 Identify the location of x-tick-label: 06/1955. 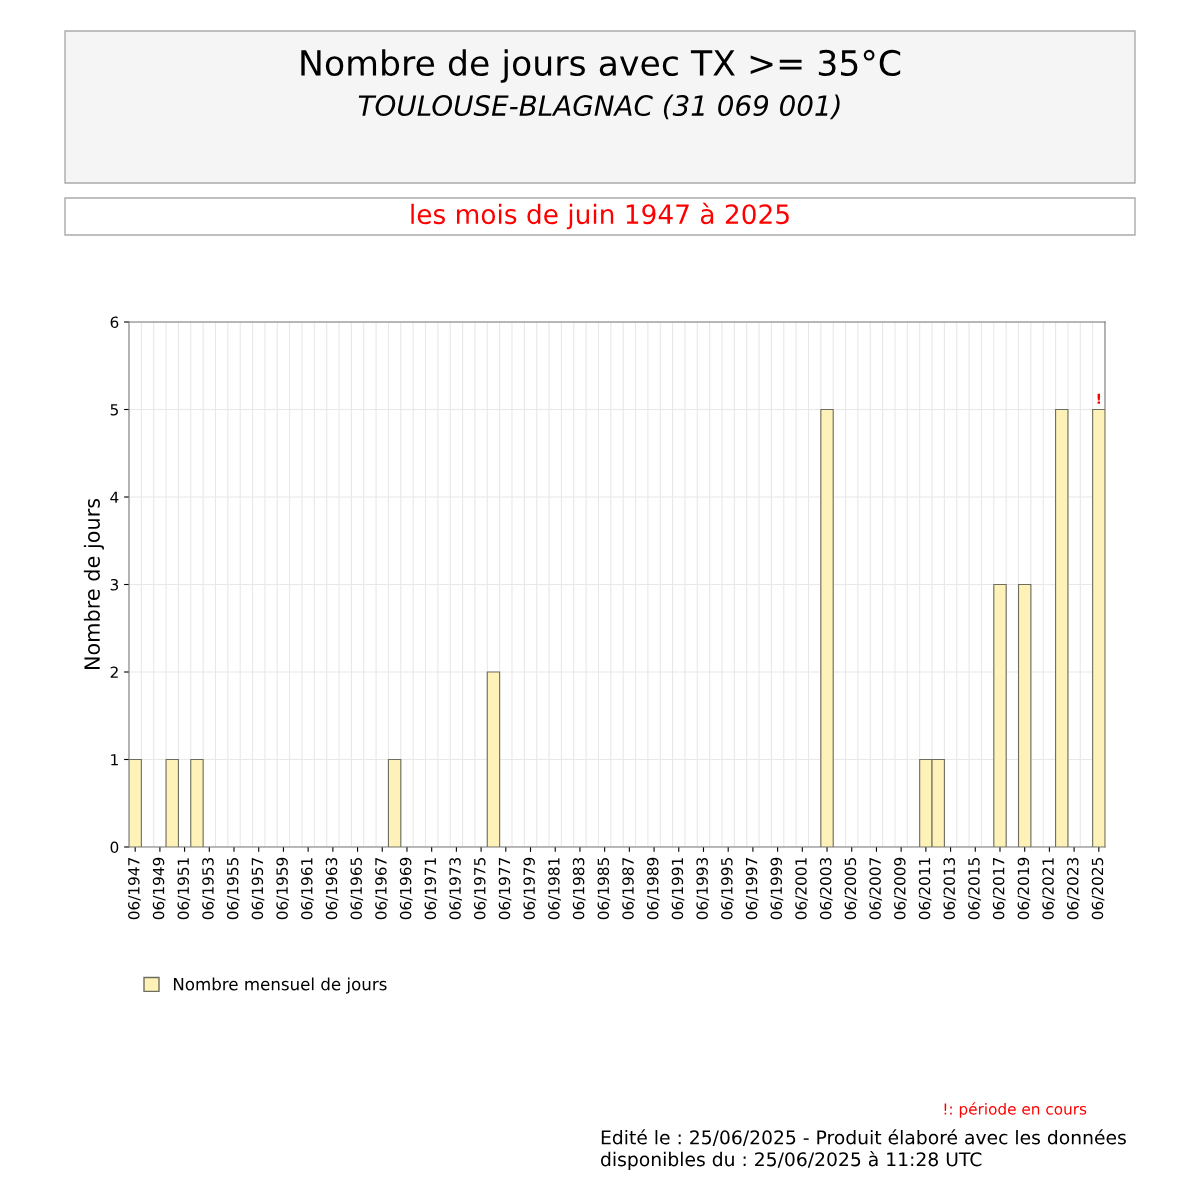
(233, 889).